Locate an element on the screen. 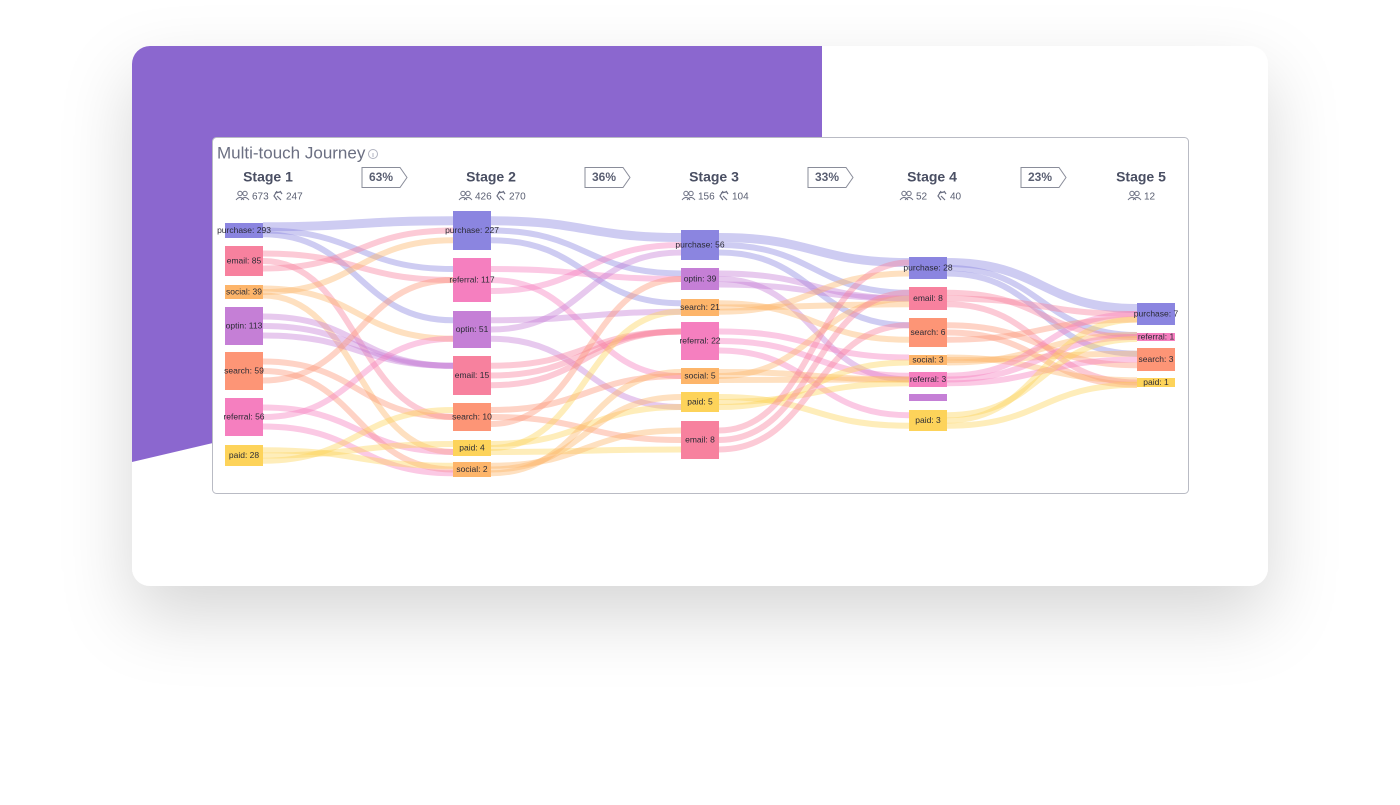 Image resolution: width=1400 pixels, height=805 pixels. node-label: optin: 39 is located at coordinates (700, 278).